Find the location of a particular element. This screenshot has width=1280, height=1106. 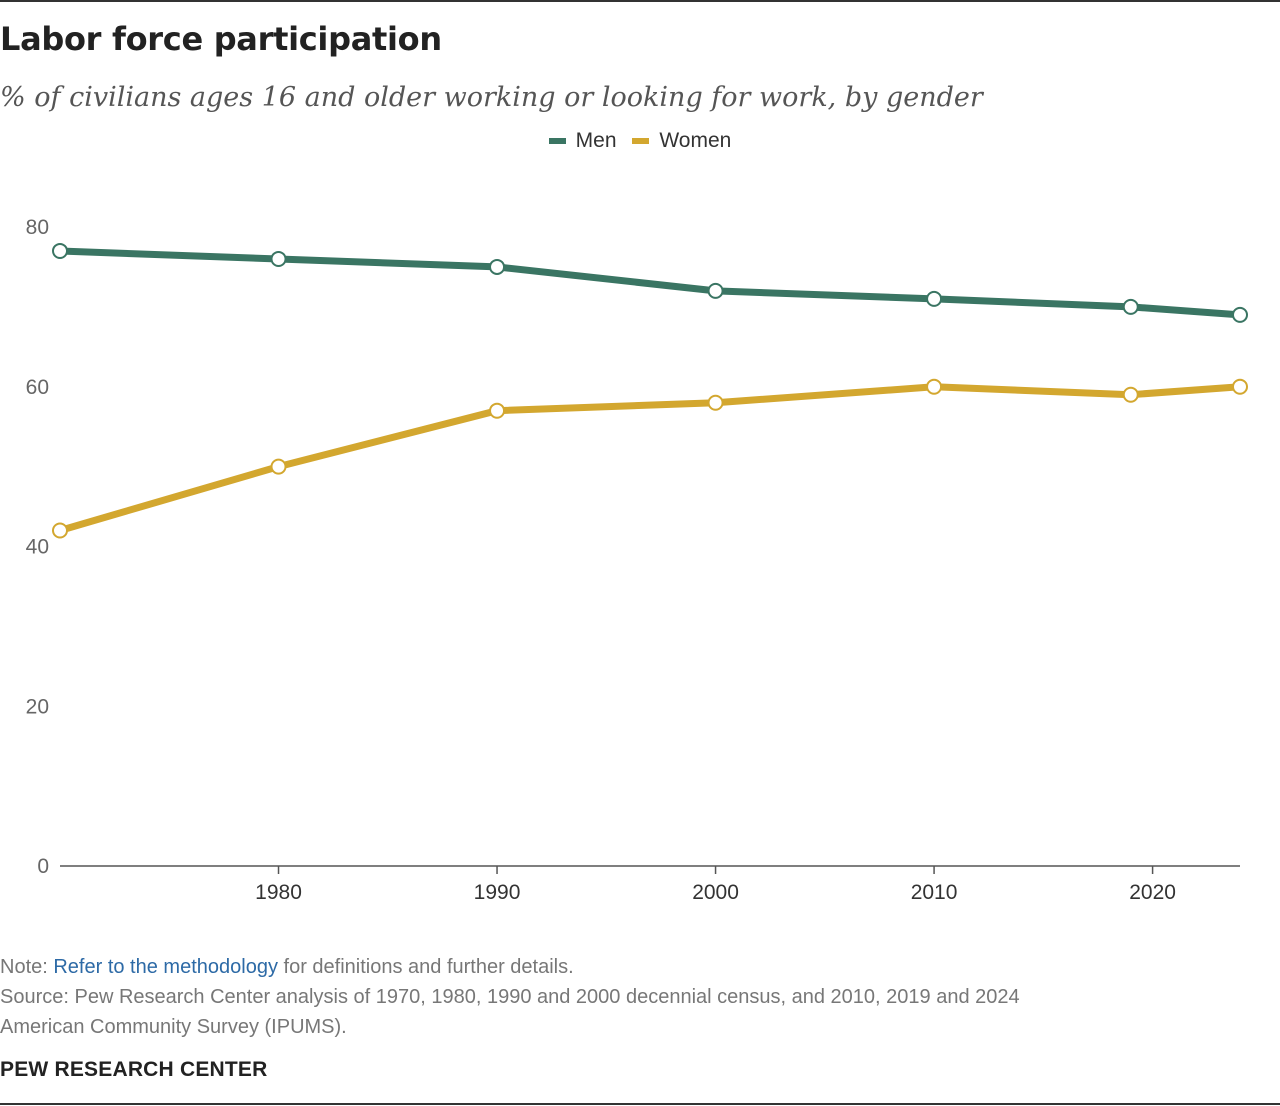

pew-logo-text: PEW RESEARCH CENTER is located at coordinates (134, 1069).